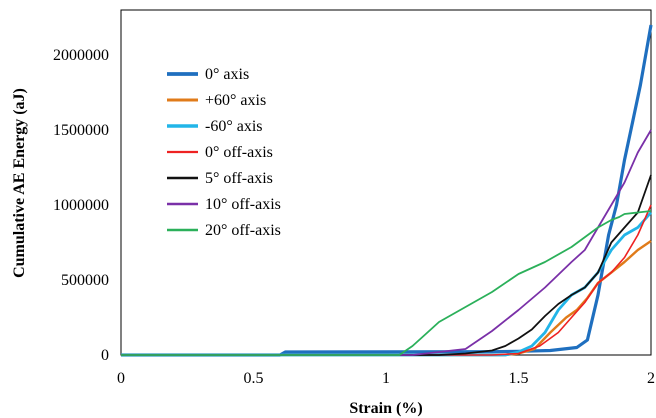  Describe the element at coordinates (243, 204) in the screenshot. I see `legend-label: 10° off-axis` at that location.